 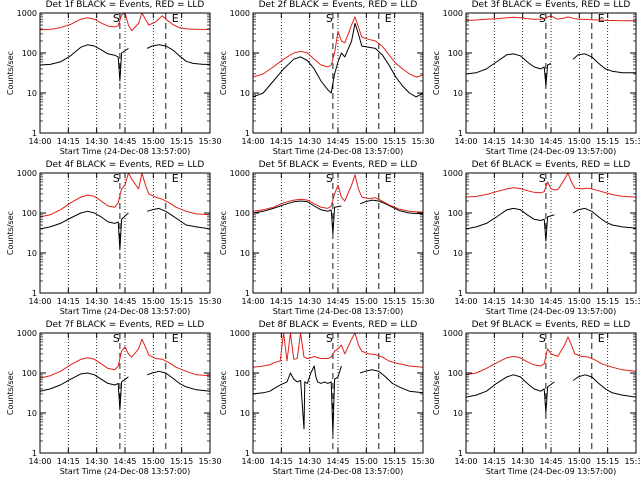 I want to click on panel-title: Det 9f BLACK = Events, RED = LLD, so click(x=551, y=325).